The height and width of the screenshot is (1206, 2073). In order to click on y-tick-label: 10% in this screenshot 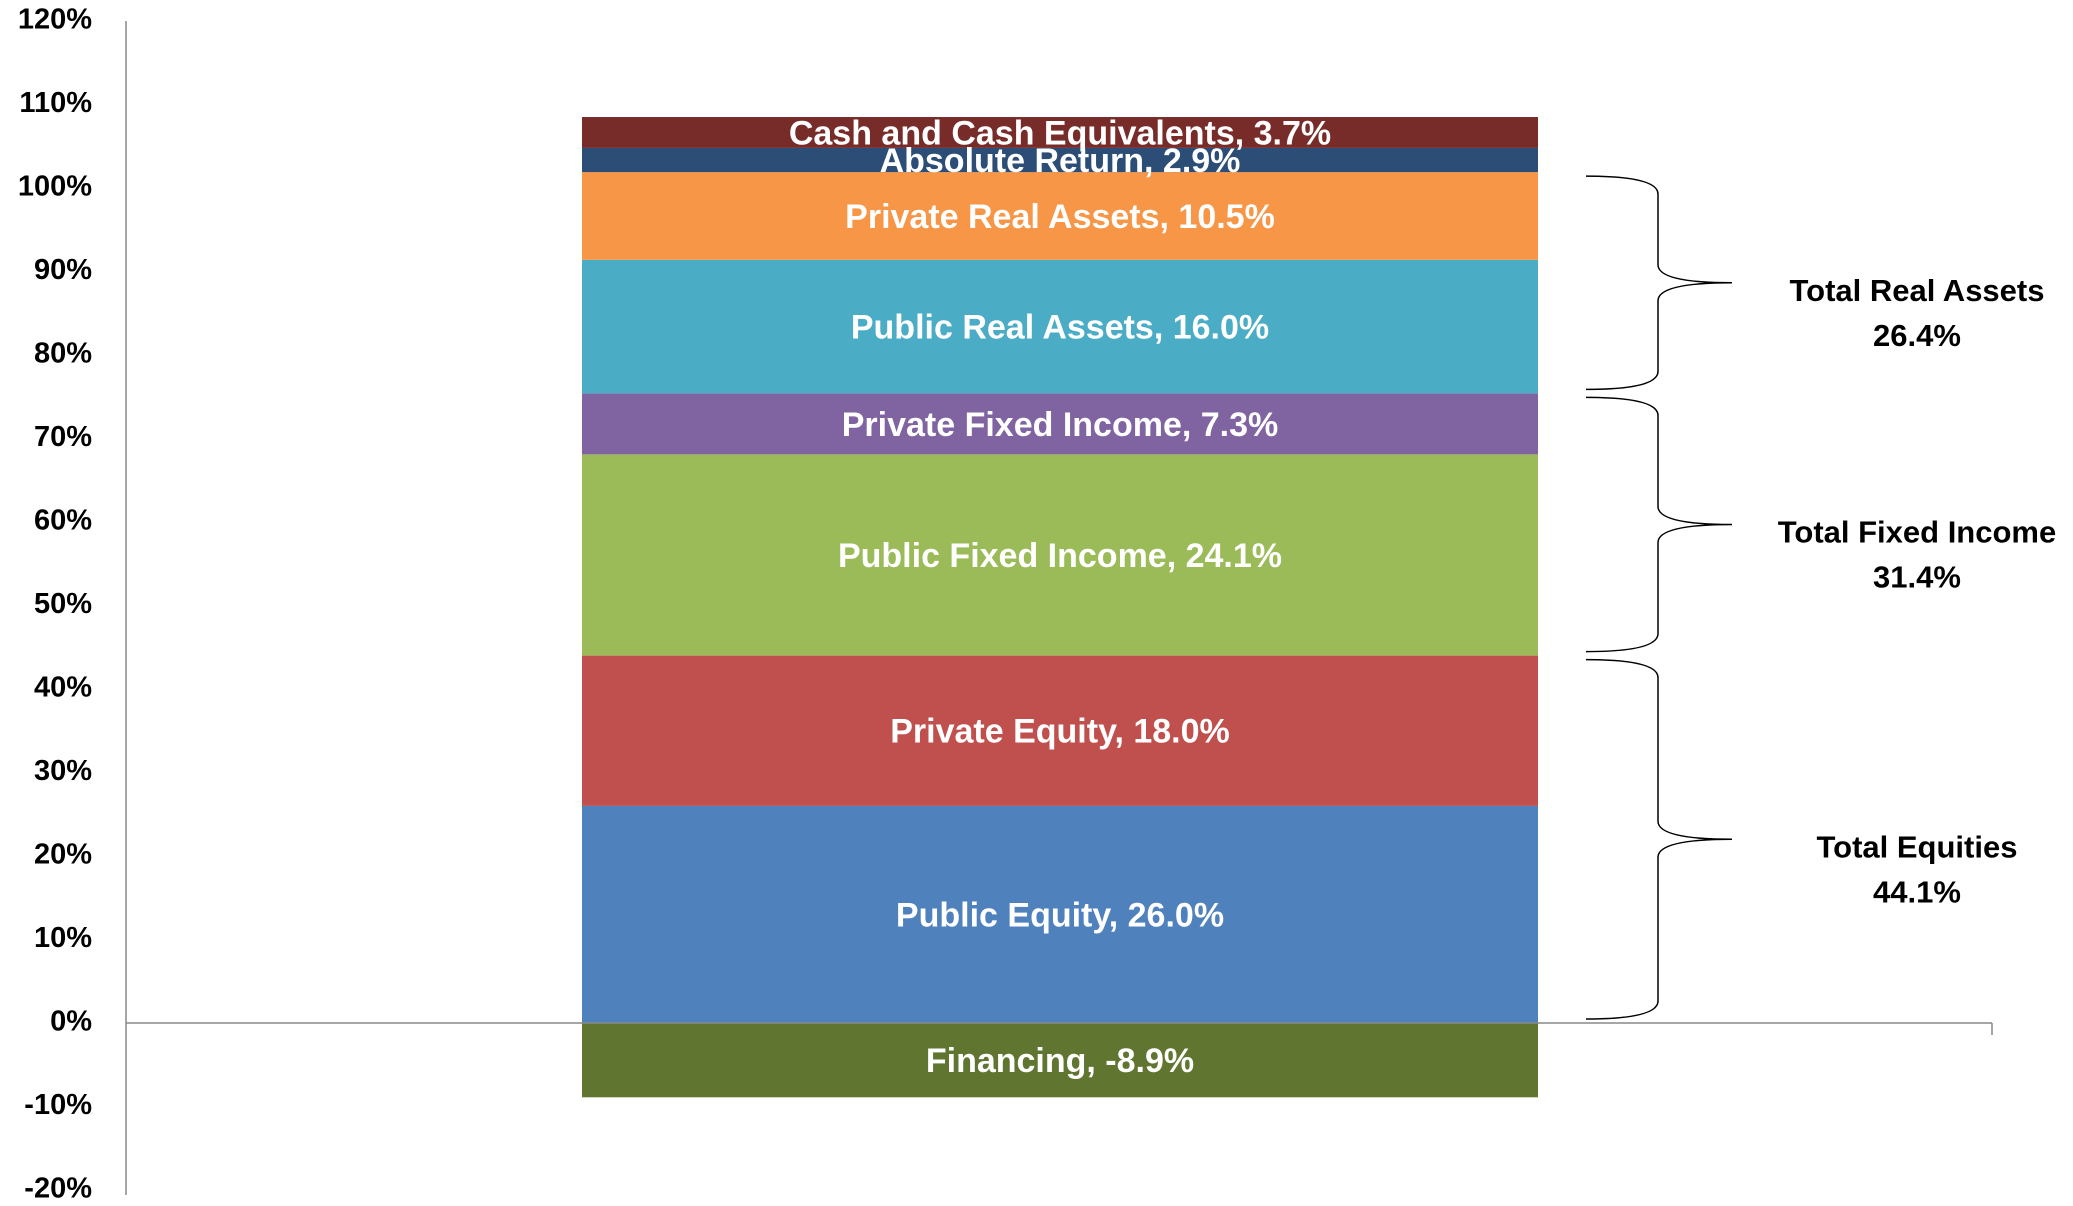, I will do `click(63, 938)`.